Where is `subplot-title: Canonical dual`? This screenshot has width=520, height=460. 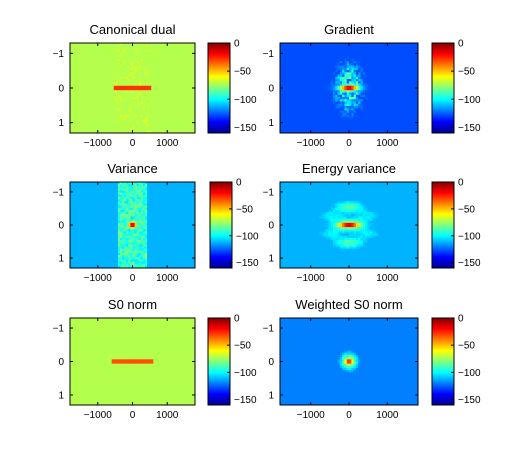
subplot-title: Canonical dual is located at coordinates (132, 29).